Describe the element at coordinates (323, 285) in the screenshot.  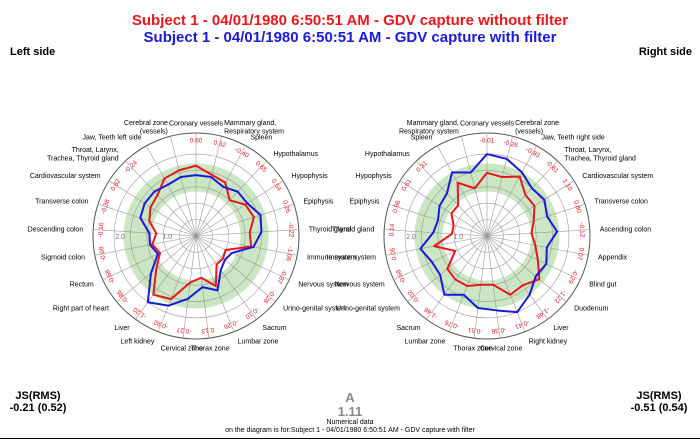
I see `left-radar-category-label: Nervous system` at that location.